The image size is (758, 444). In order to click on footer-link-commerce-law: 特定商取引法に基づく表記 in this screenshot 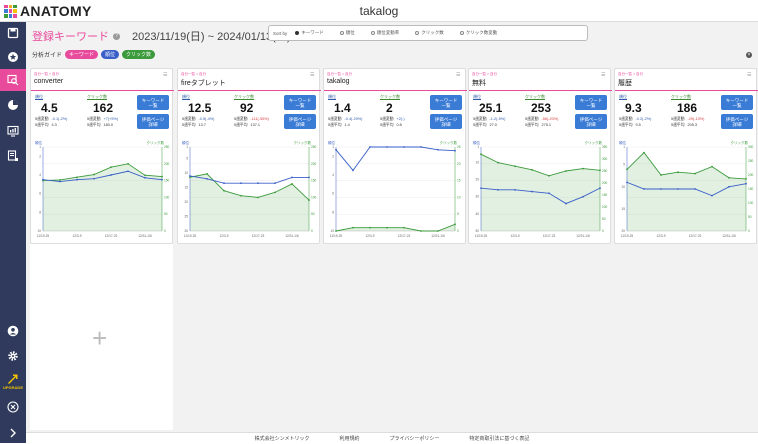, I will do `click(499, 438)`.